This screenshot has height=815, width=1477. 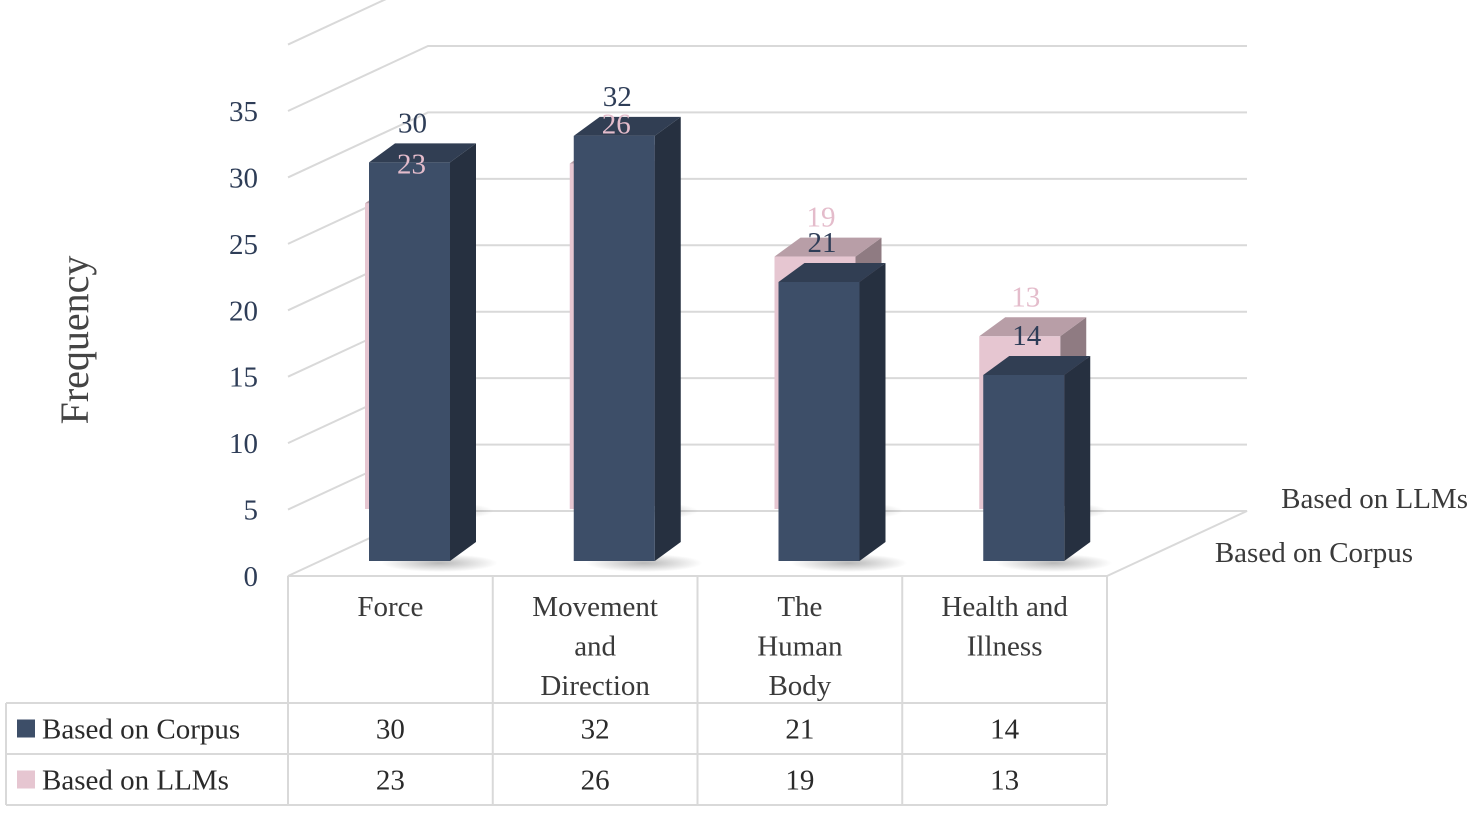 What do you see at coordinates (390, 730) in the screenshot?
I see `table-cell-based-on-corpus-force: 30` at bounding box center [390, 730].